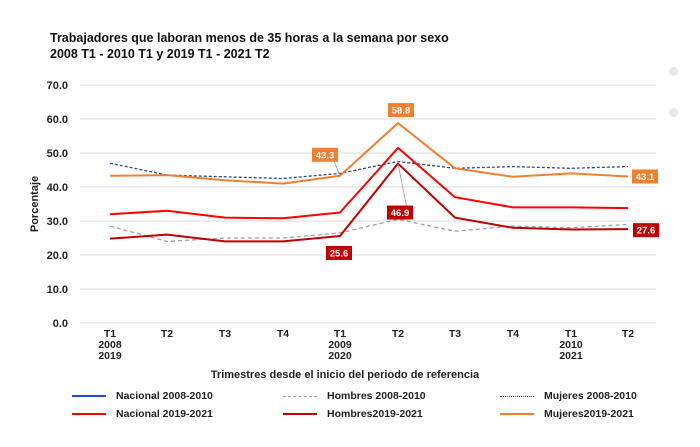 Image resolution: width=700 pixels, height=447 pixels. Describe the element at coordinates (337, 168) in the screenshot. I see `annotation-leader` at that location.